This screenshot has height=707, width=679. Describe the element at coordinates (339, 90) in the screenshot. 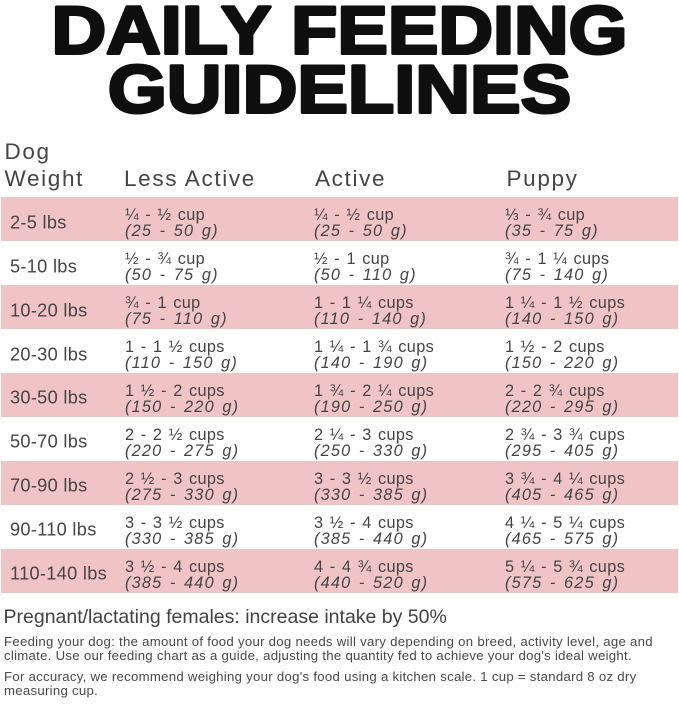

I see `svg-text: GUIDELINES` at that location.